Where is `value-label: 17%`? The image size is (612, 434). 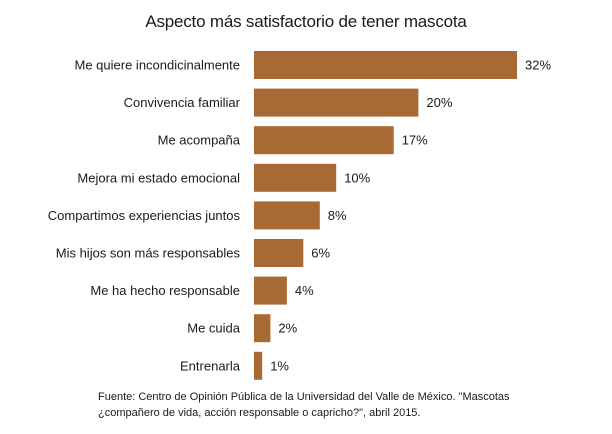
value-label: 17% is located at coordinates (415, 140).